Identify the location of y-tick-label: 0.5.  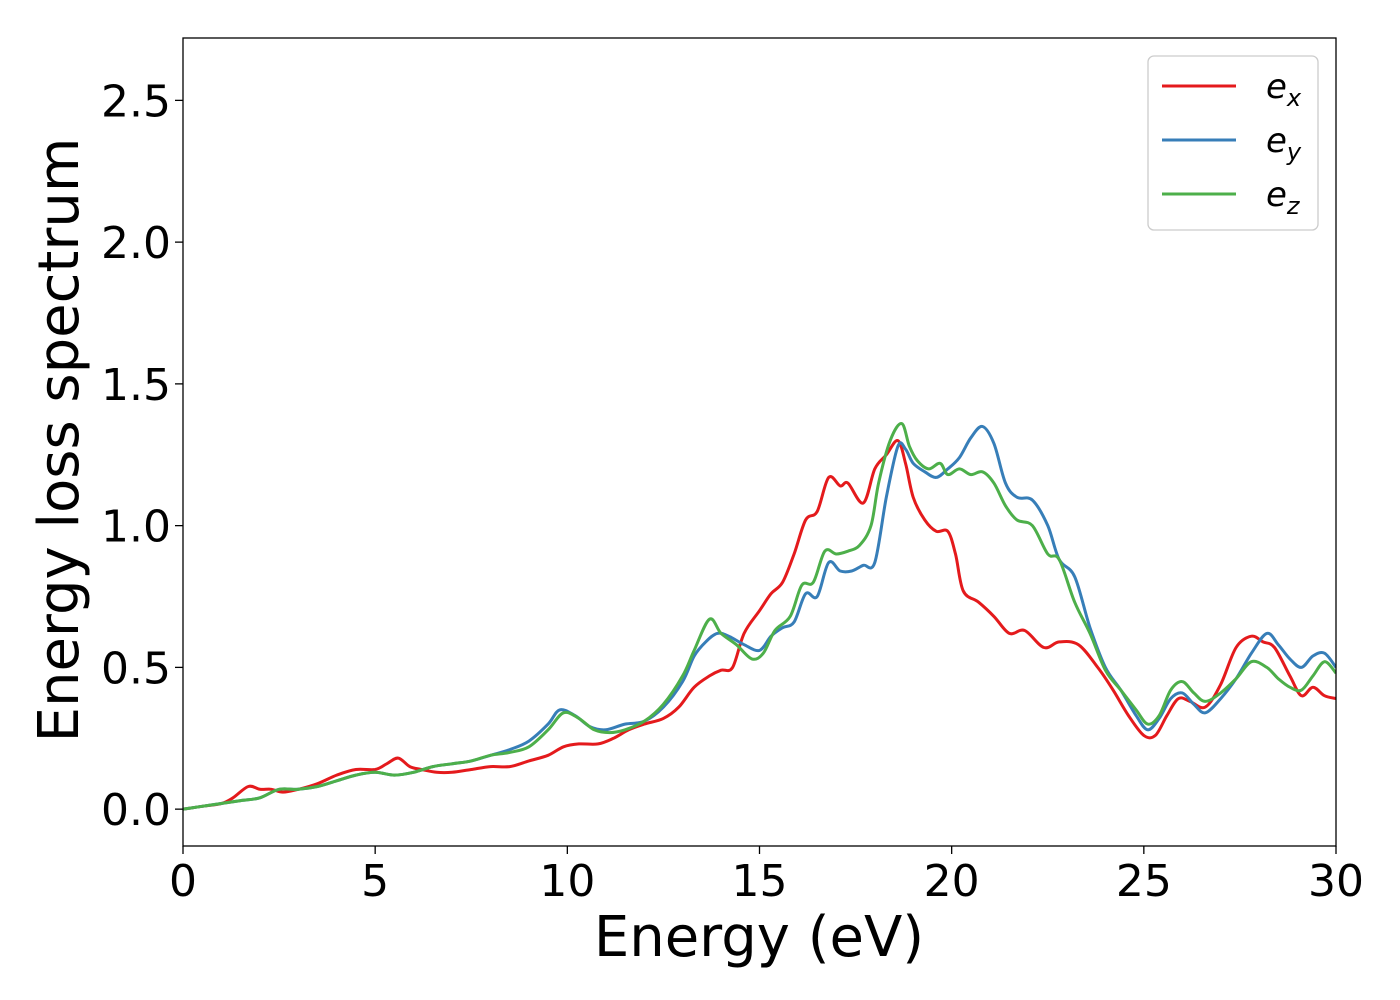
(136, 668).